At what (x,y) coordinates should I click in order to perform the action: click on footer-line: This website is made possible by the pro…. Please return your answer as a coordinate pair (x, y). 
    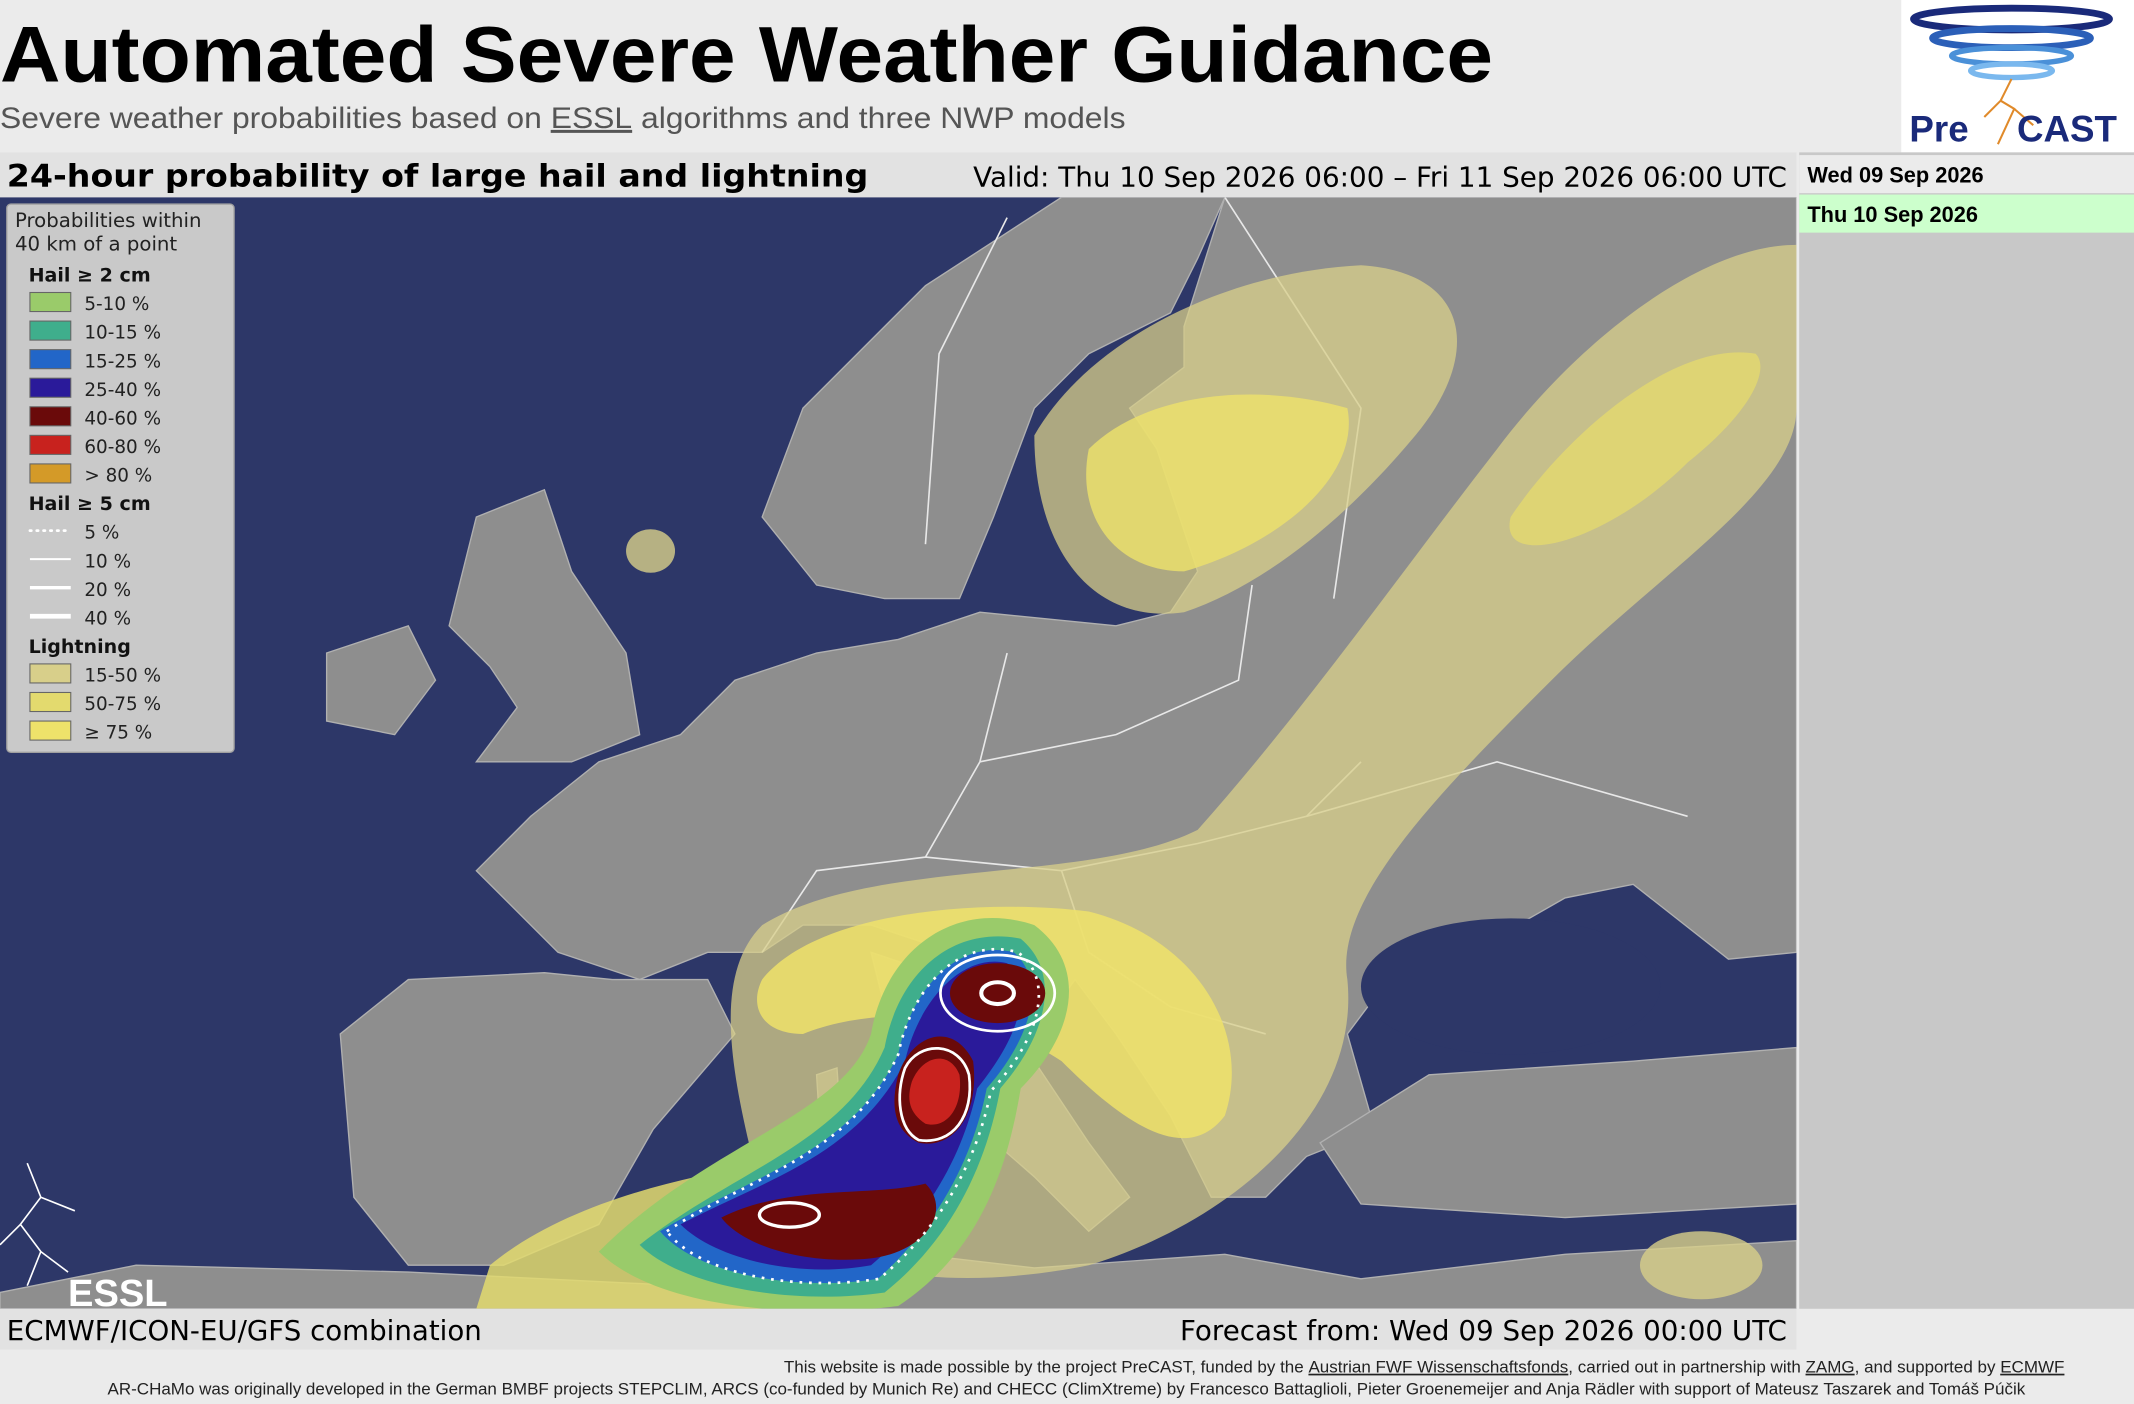
    Looking at the image, I should click on (1424, 1367).